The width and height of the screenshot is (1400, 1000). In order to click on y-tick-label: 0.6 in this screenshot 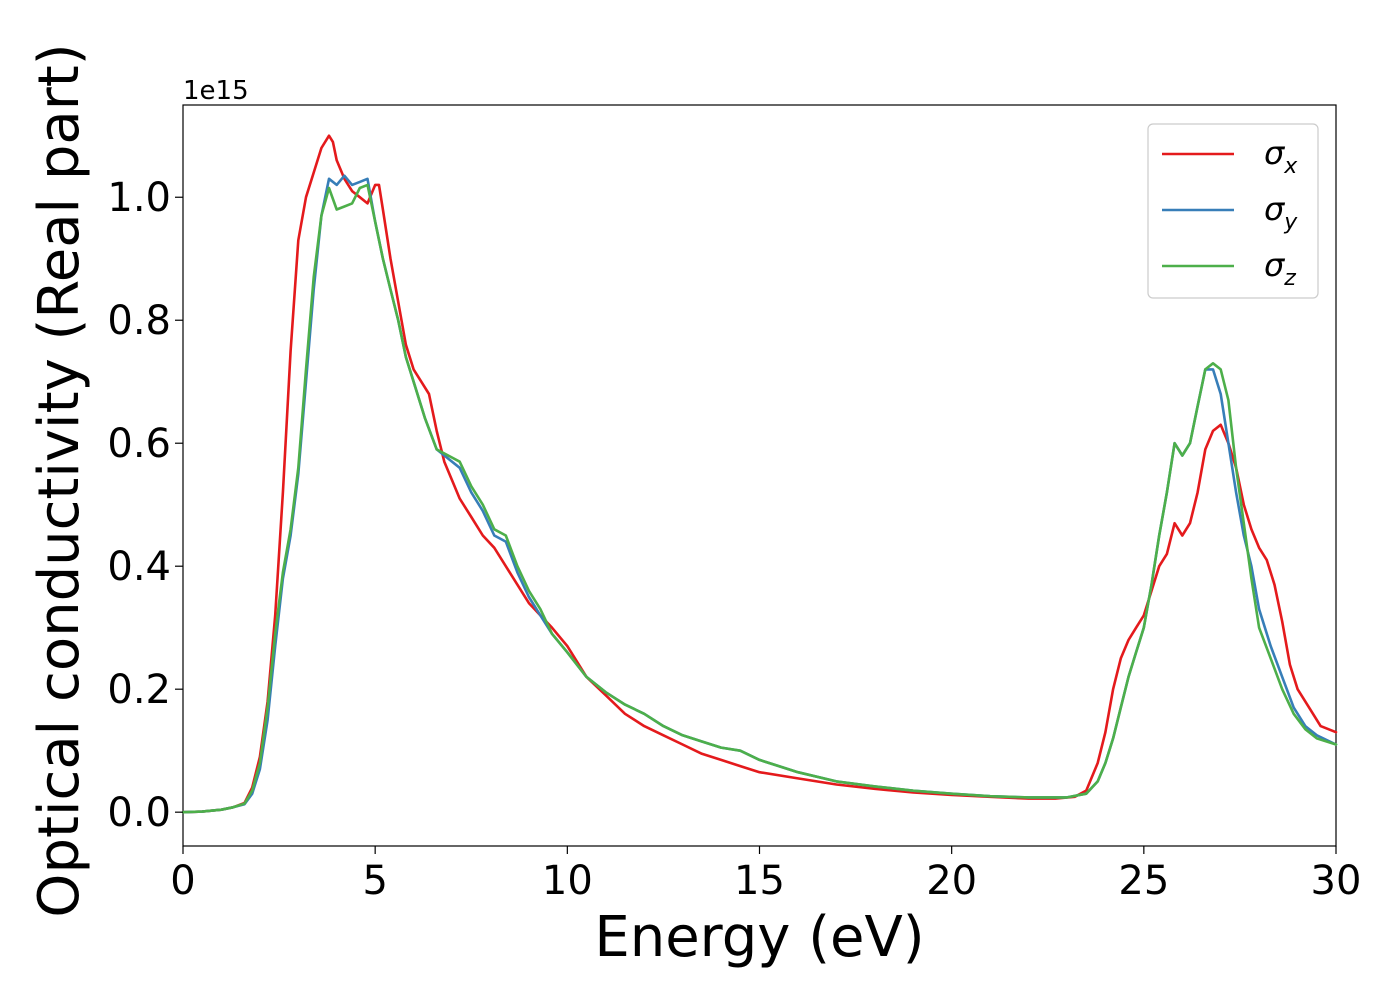, I will do `click(139, 444)`.